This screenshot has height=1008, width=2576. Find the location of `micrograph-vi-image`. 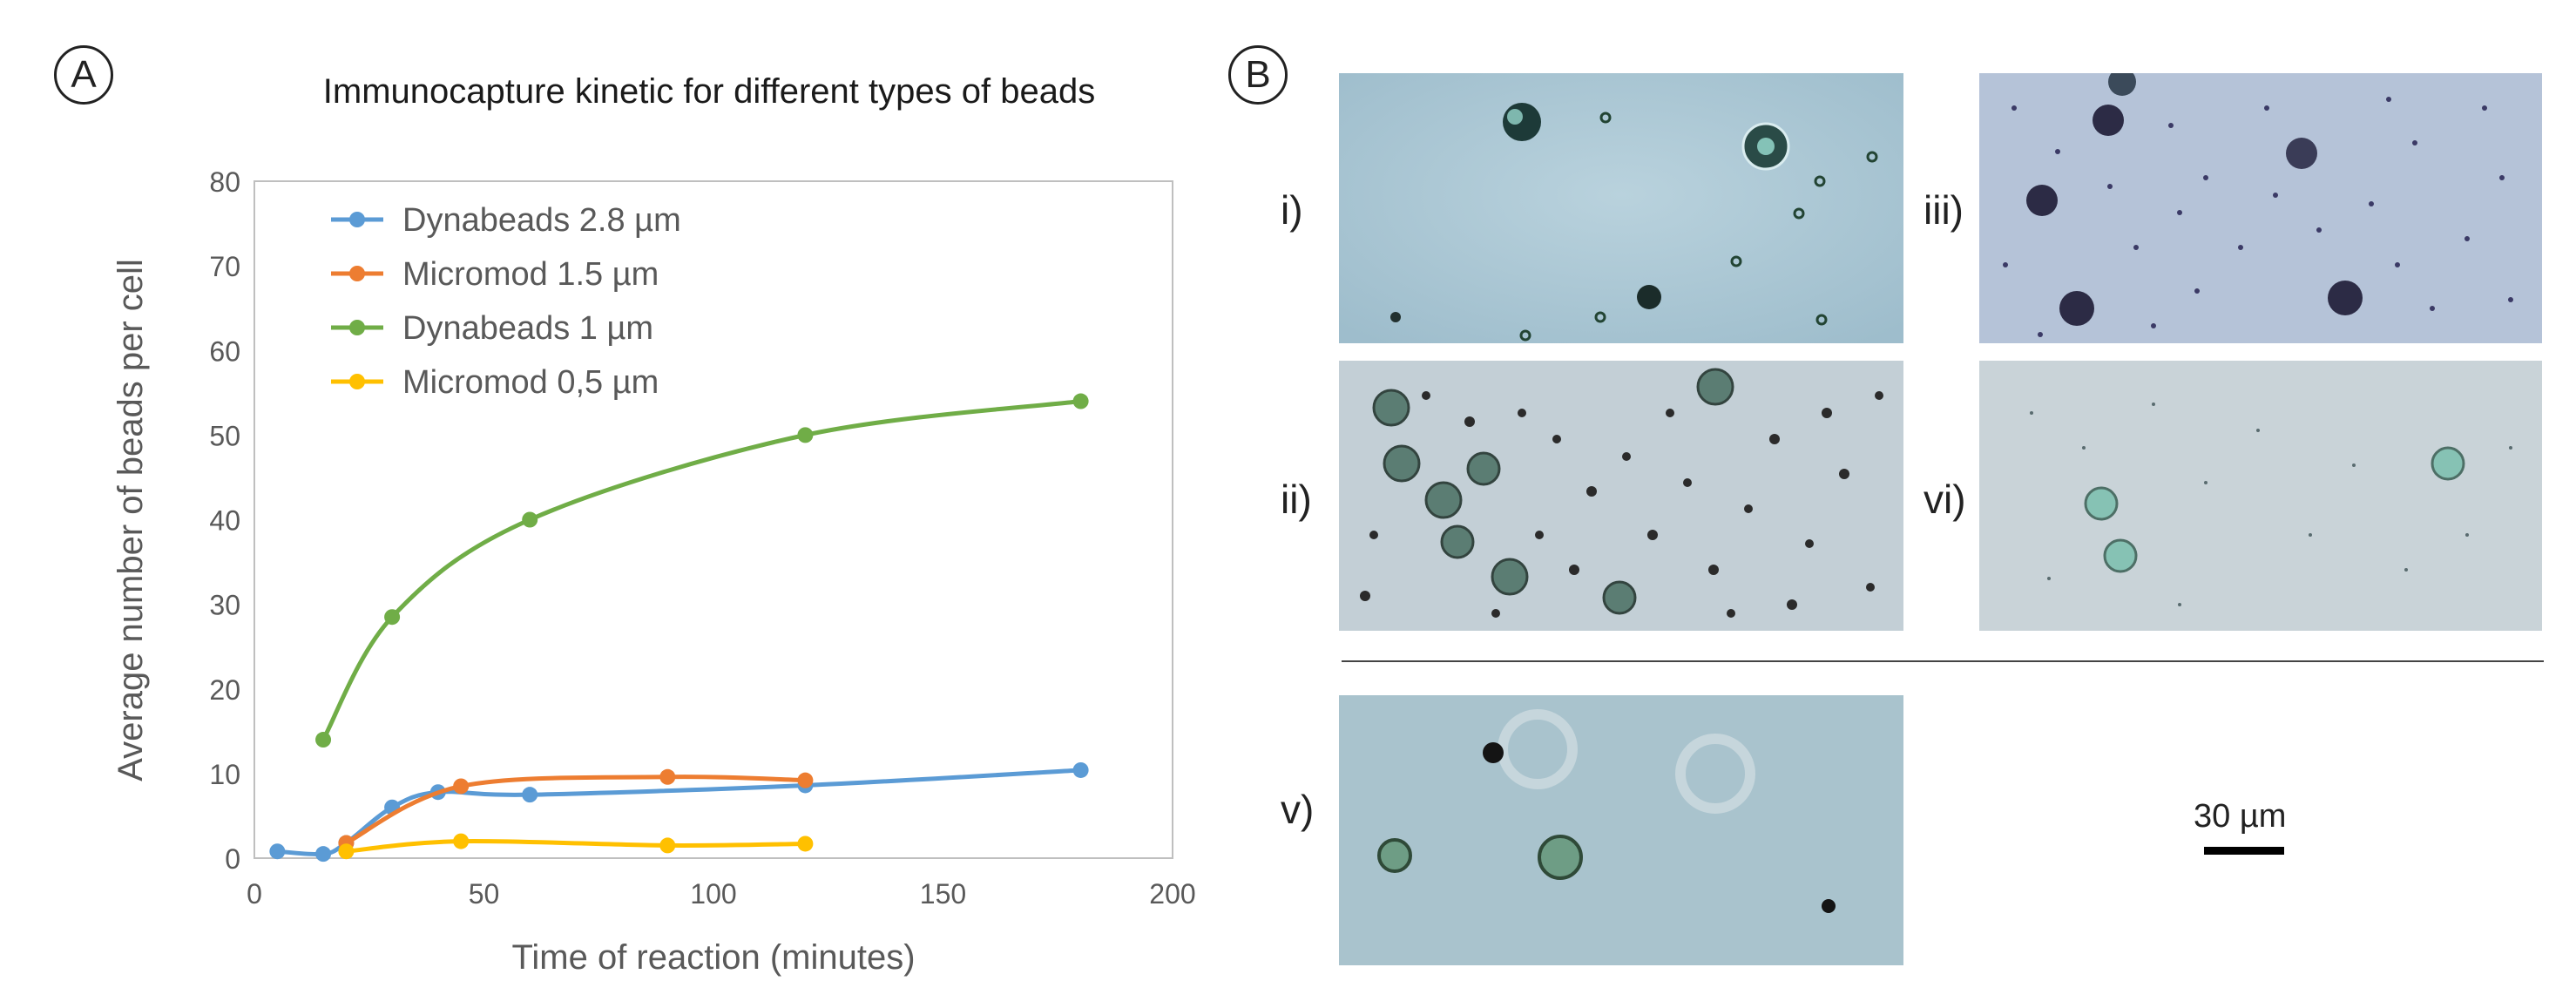

micrograph-vi-image is located at coordinates (2260, 496).